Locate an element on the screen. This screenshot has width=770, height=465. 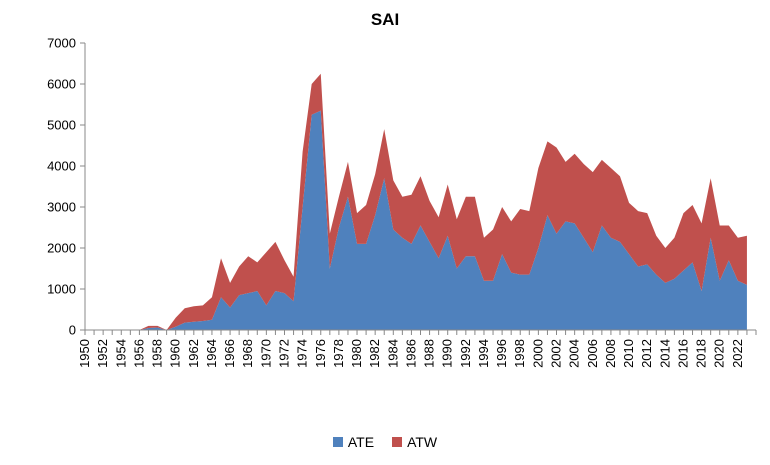
x-tick-label: 1972 is located at coordinates (283, 353).